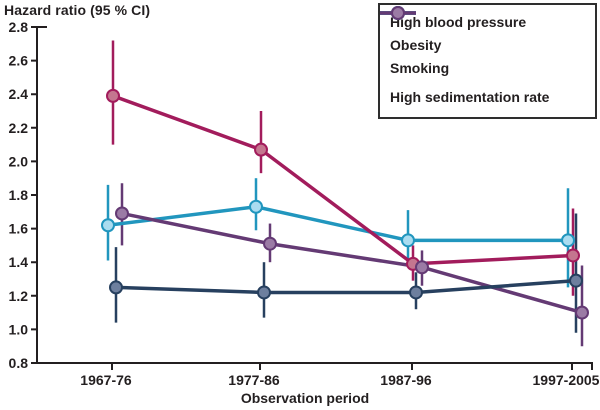 The image size is (600, 410). I want to click on y-tick-label: 1.8, so click(19, 195).